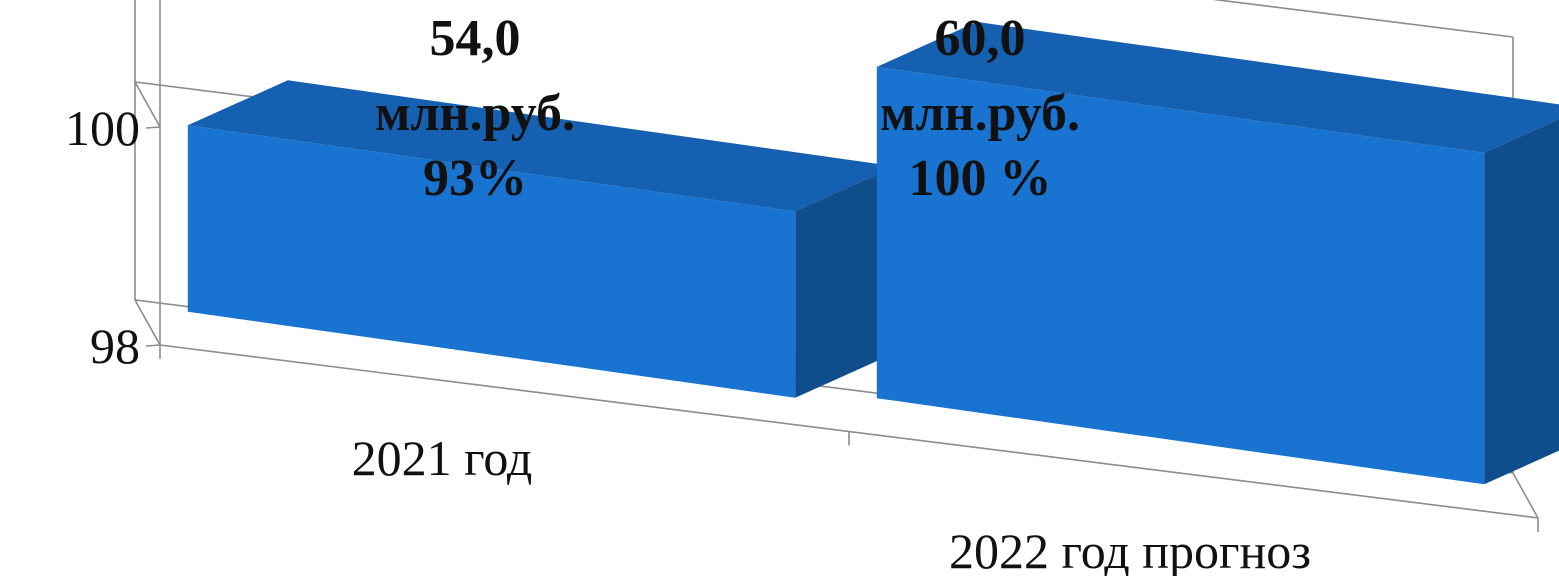 This screenshot has height=576, width=1559. I want to click on gridline, so click(1362, 19).